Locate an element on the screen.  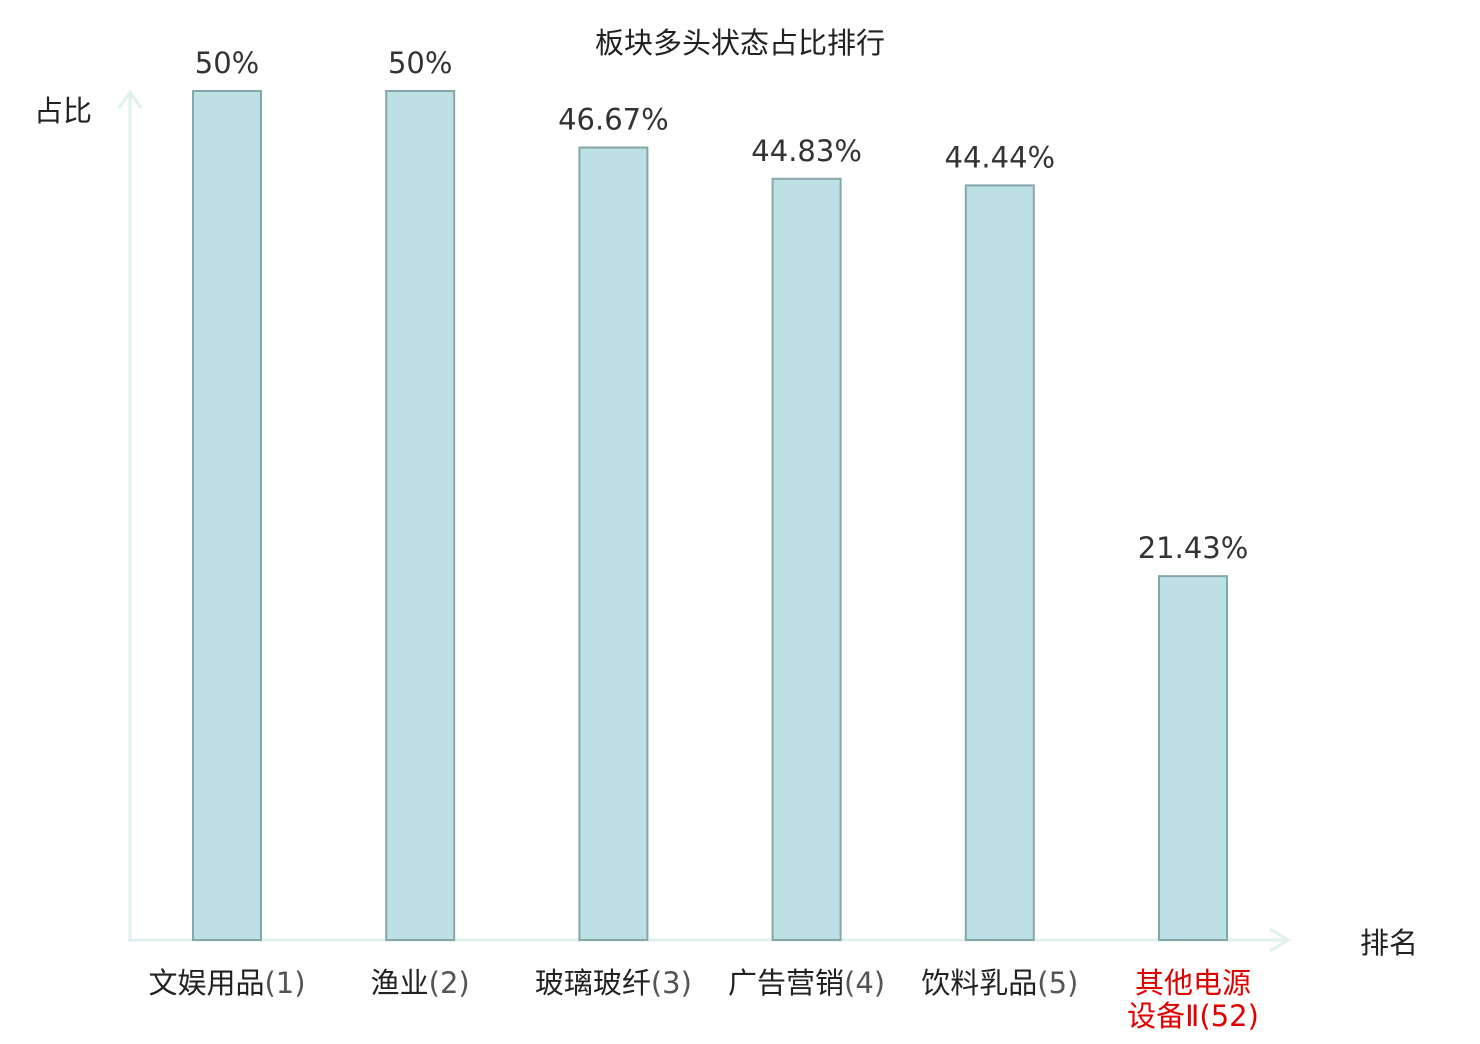
x-tick-label: 设备Ⅱ(52) is located at coordinates (1193, 1016).